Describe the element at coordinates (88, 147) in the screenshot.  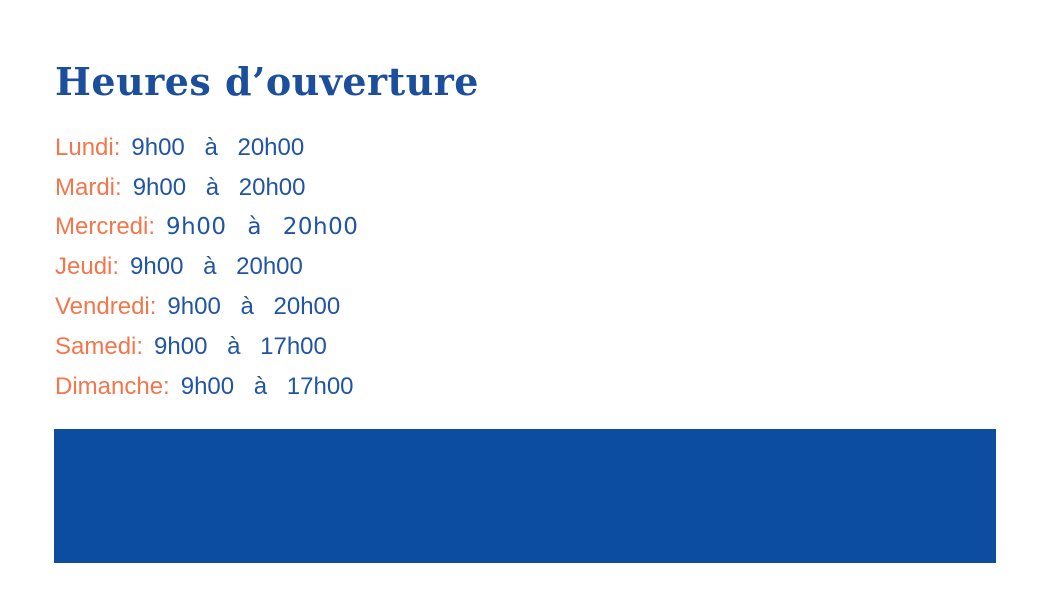
I see `day-label: Lundi:` at that location.